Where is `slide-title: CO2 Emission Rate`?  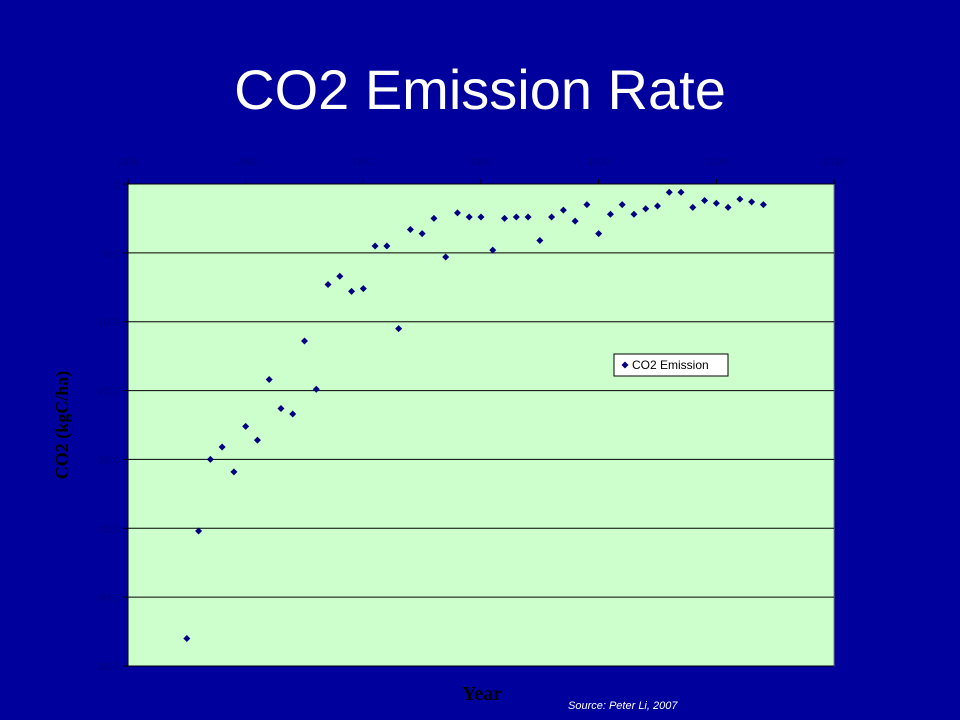
slide-title: CO2 Emission Rate is located at coordinates (480, 89).